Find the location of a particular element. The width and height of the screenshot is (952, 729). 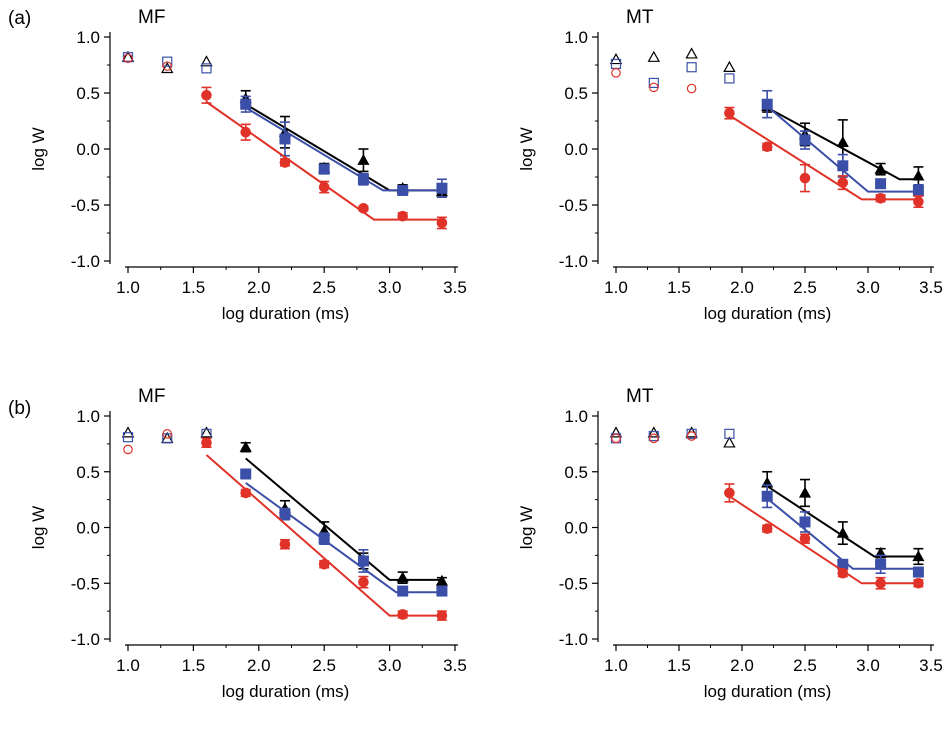

row-label-a: (a) is located at coordinates (19, 18).